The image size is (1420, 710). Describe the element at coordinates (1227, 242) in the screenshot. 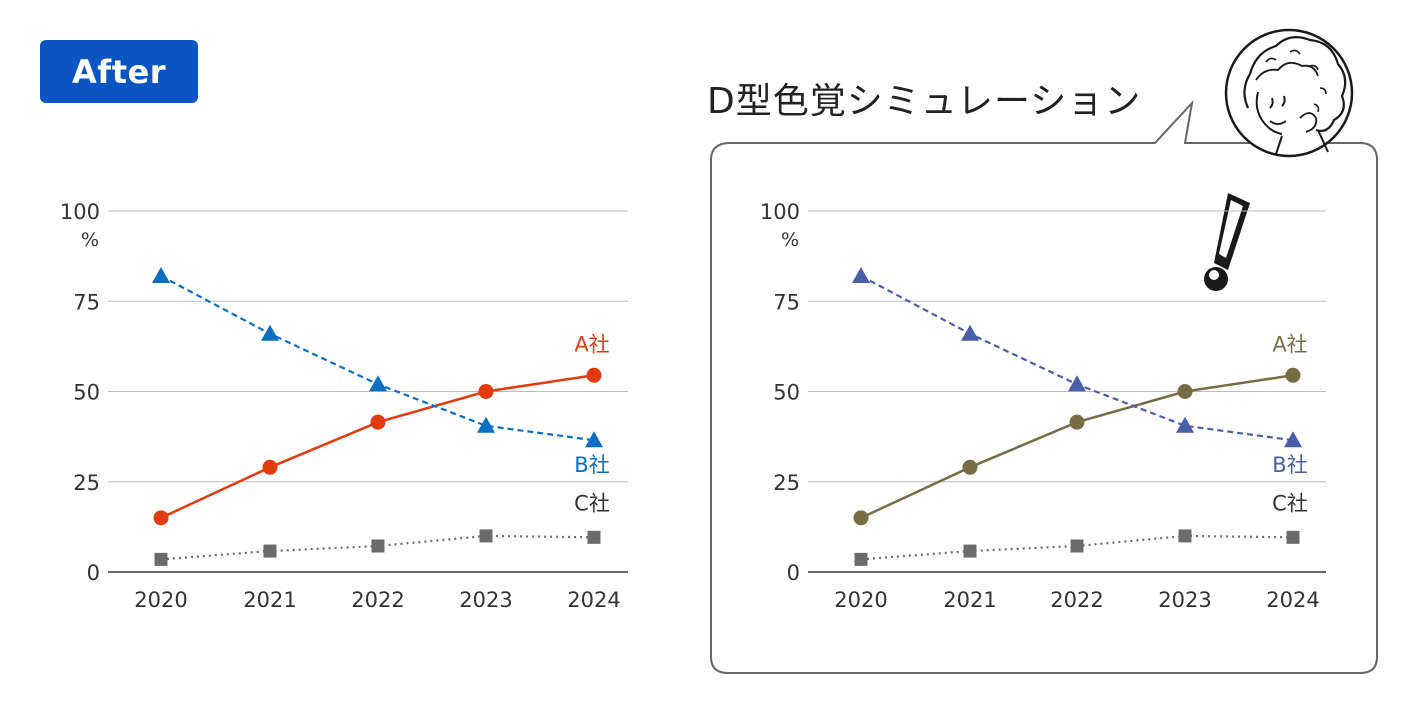

I see `exclamation-icon` at that location.